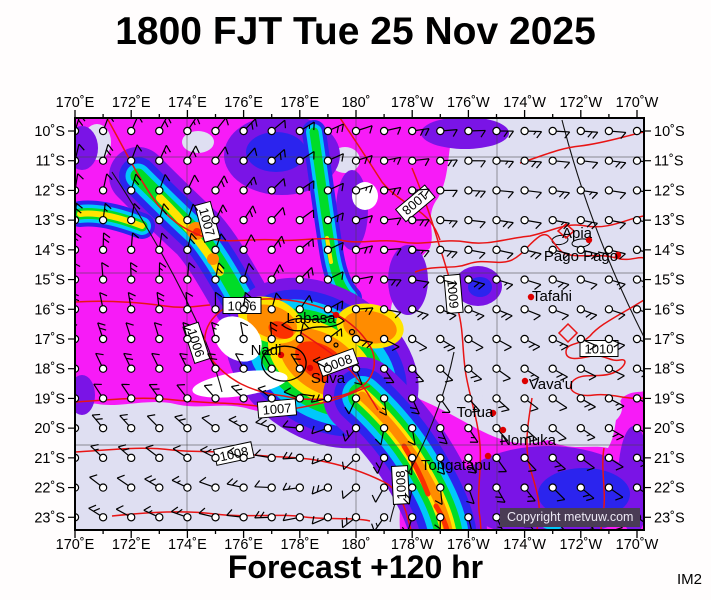  Describe the element at coordinates (412, 545) in the screenshot. I see `lon-label: 178˚W` at that location.